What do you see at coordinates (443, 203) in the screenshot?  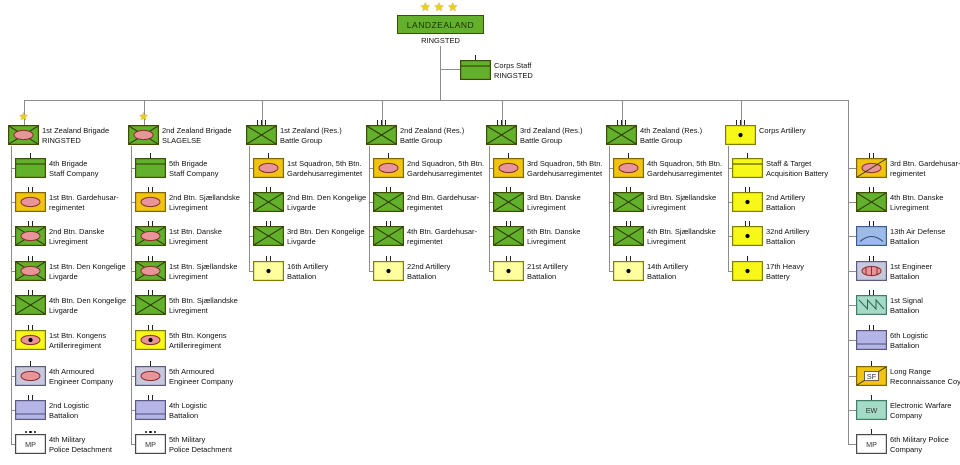 I see `unit-label: 2nd Btn. Gardehusar-regimentet` at bounding box center [443, 203].